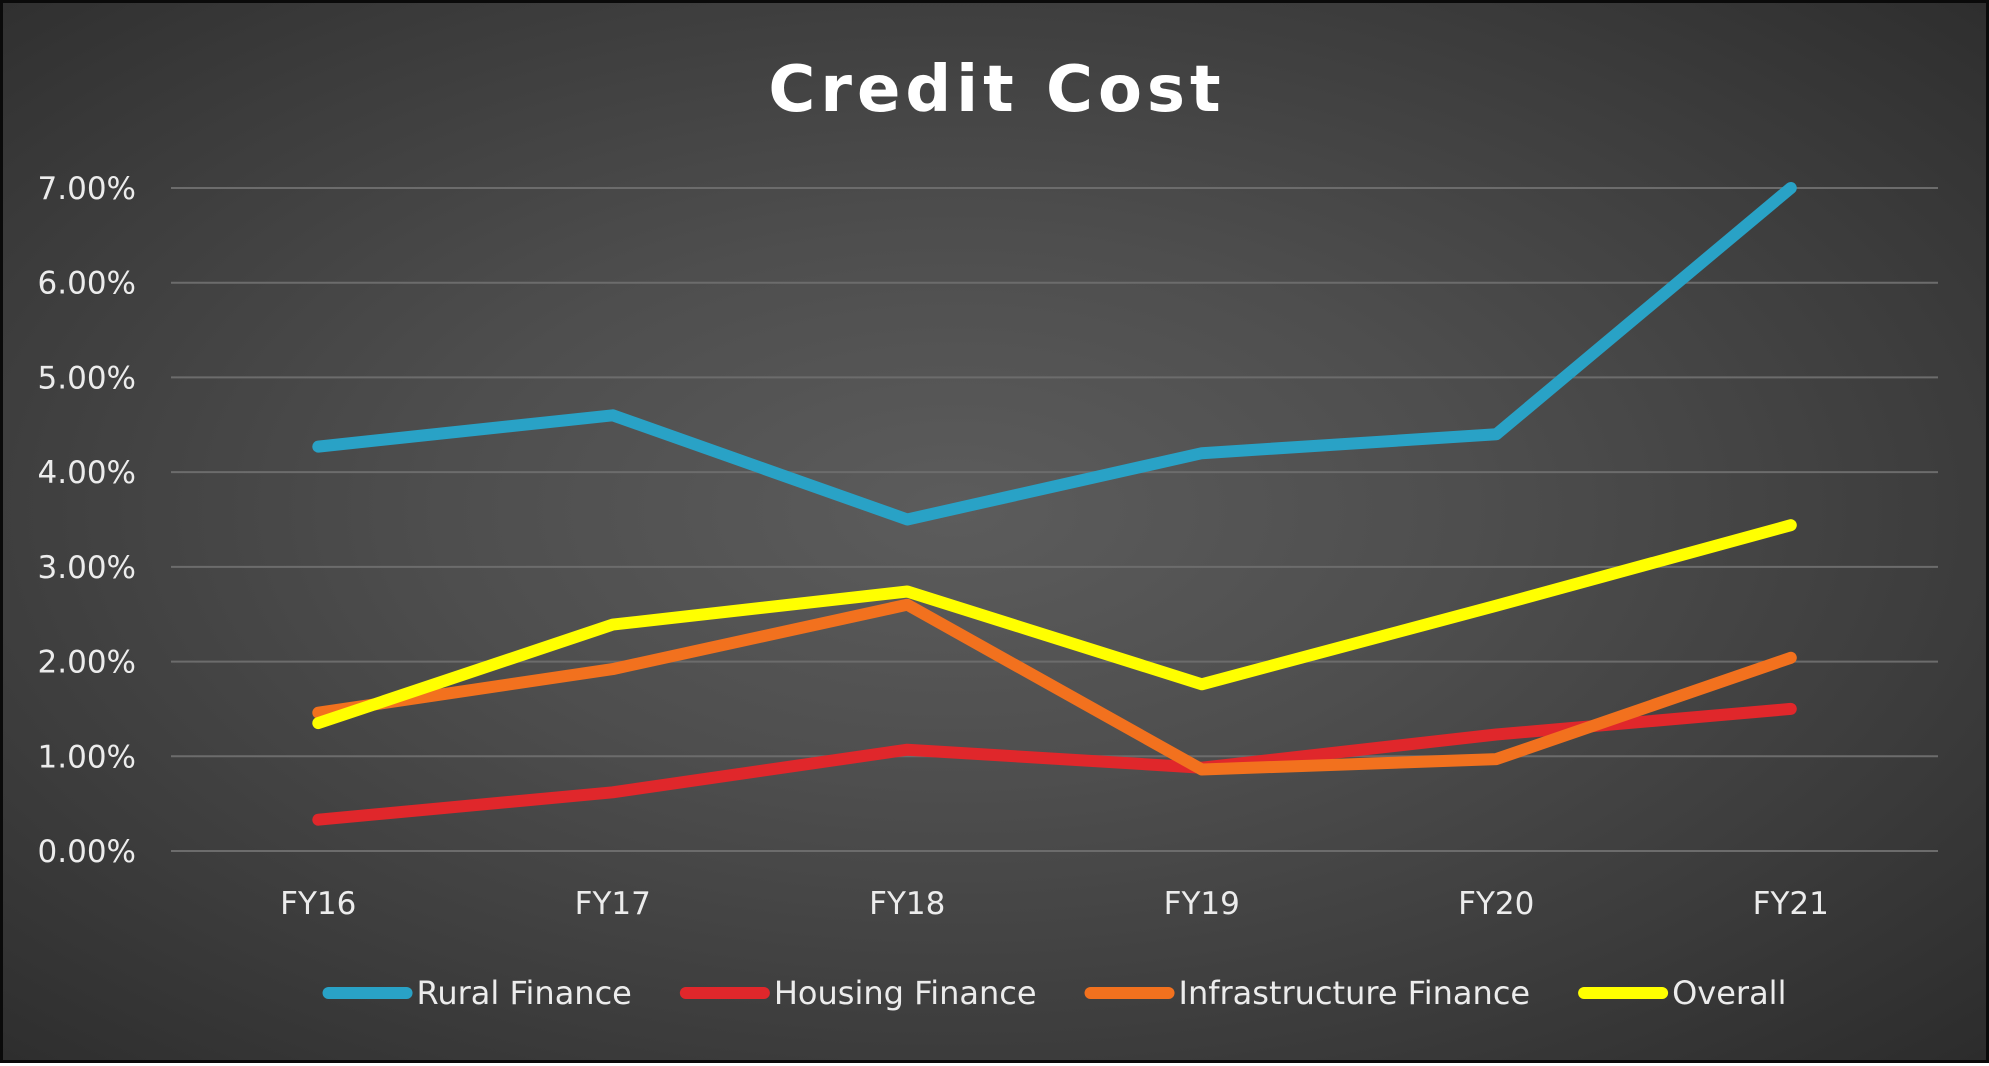 The width and height of the screenshot is (1989, 1066). Describe the element at coordinates (87, 284) in the screenshot. I see `y-tick-label: 6.00%` at that location.